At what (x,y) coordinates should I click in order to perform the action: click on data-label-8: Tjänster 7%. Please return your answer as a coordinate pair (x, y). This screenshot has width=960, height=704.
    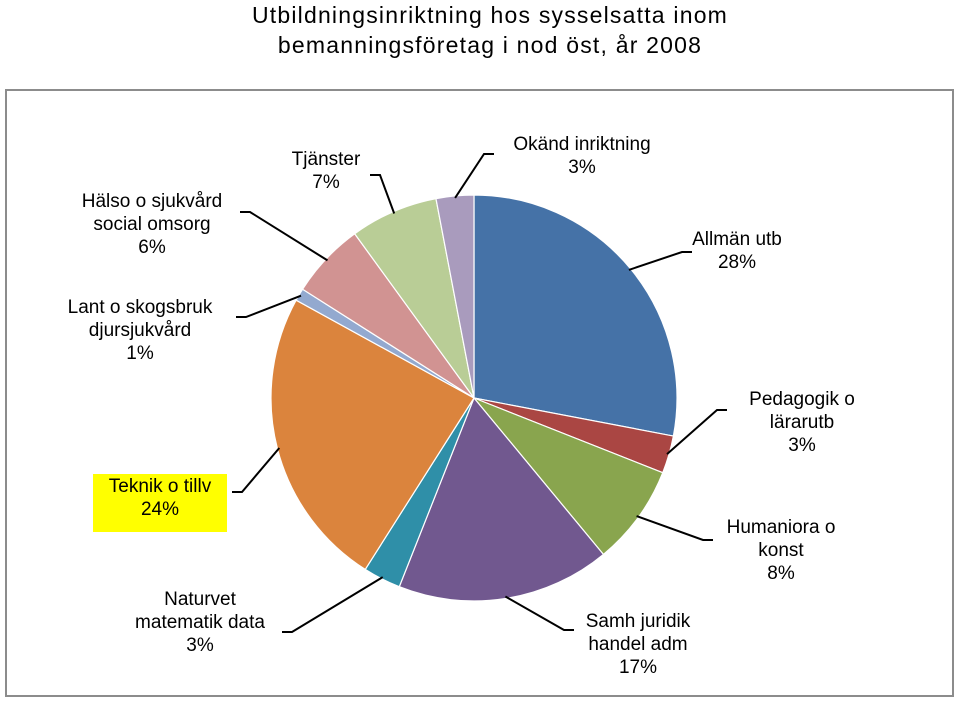
    Looking at the image, I should click on (326, 171).